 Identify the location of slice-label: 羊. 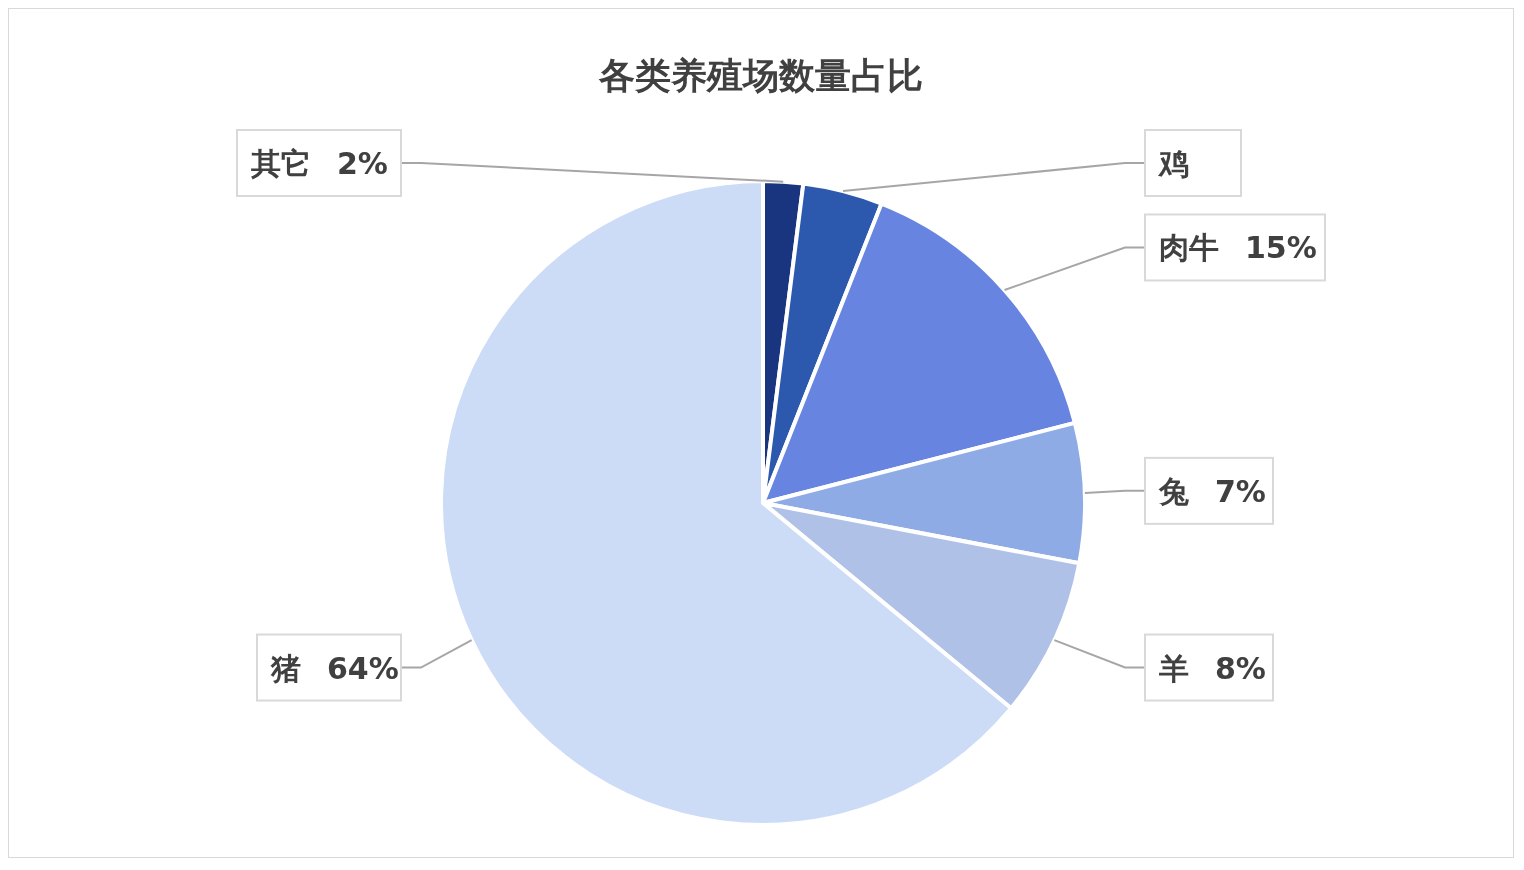
(1174, 668).